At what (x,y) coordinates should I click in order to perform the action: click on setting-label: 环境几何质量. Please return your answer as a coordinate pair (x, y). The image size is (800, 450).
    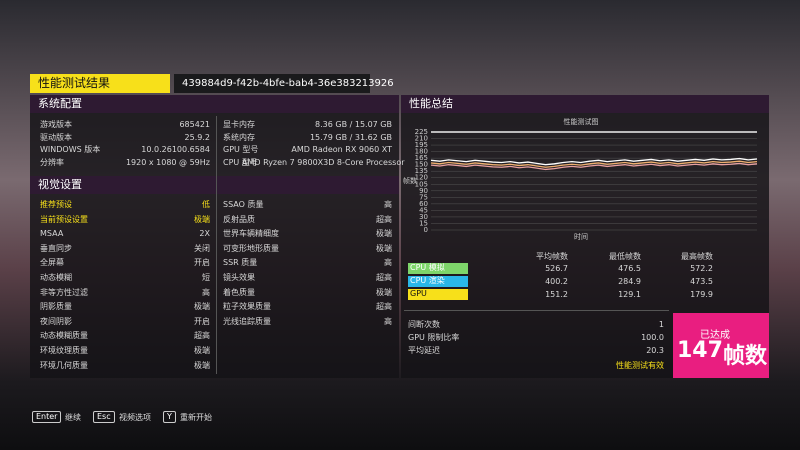
    Looking at the image, I should click on (64, 365).